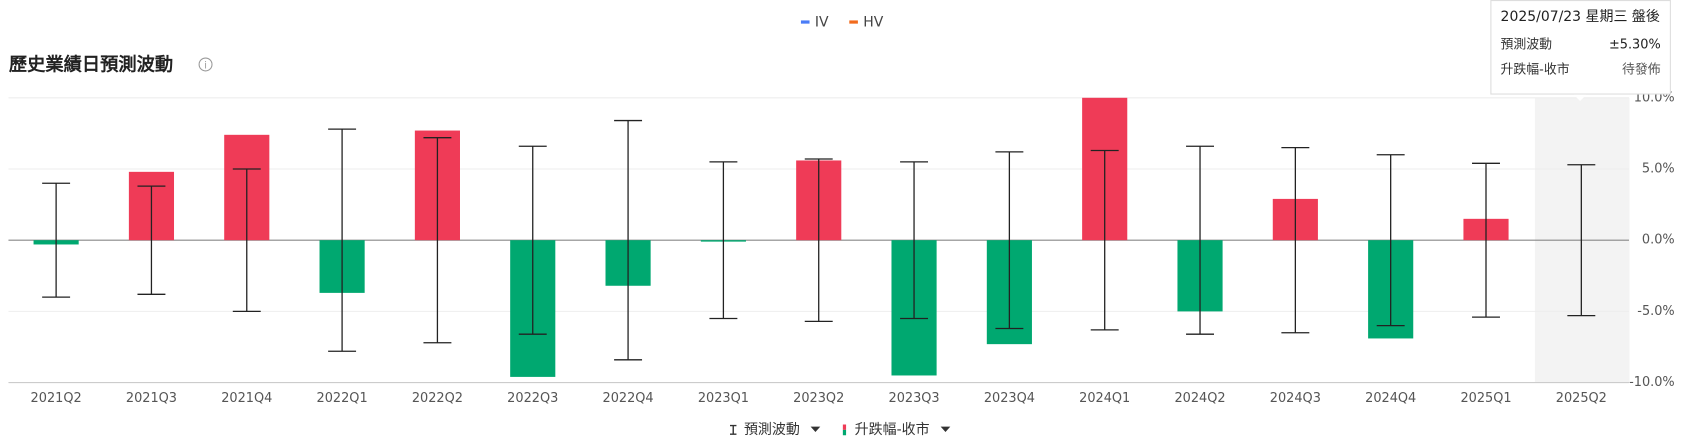 This screenshot has height=446, width=1690. I want to click on tooltip-pointer, so click(1580, 98).